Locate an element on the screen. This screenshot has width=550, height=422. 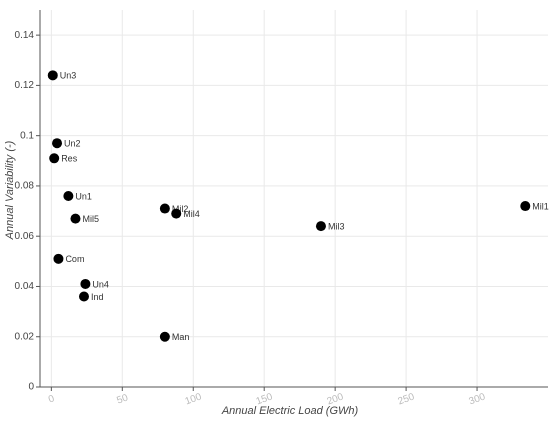
data-point-label: Un1 is located at coordinates (83, 196).